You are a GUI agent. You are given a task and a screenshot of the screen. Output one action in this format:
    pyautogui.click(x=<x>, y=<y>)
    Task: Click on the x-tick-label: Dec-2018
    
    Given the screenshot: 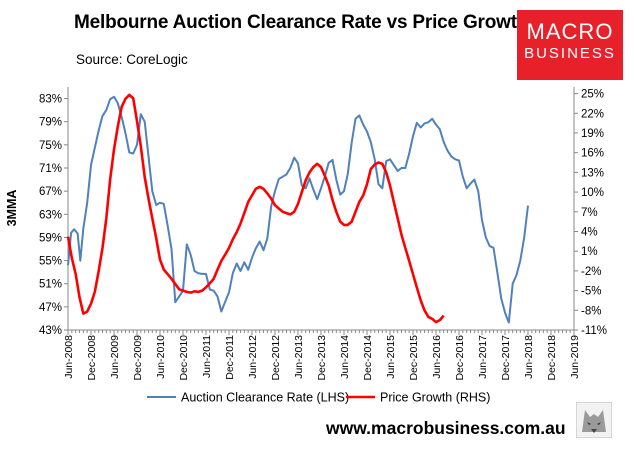 What is the action you would take?
    pyautogui.click(x=552, y=358)
    